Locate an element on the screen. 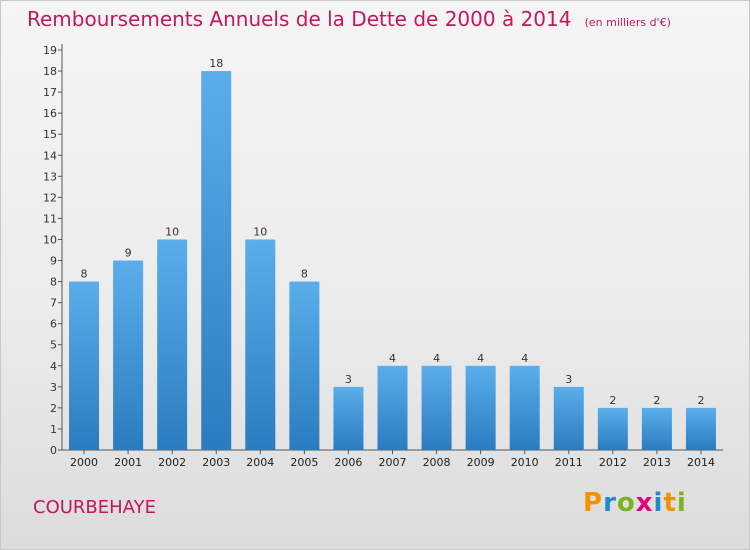 The width and height of the screenshot is (750, 550). x-tick-label: 2011 is located at coordinates (569, 462).